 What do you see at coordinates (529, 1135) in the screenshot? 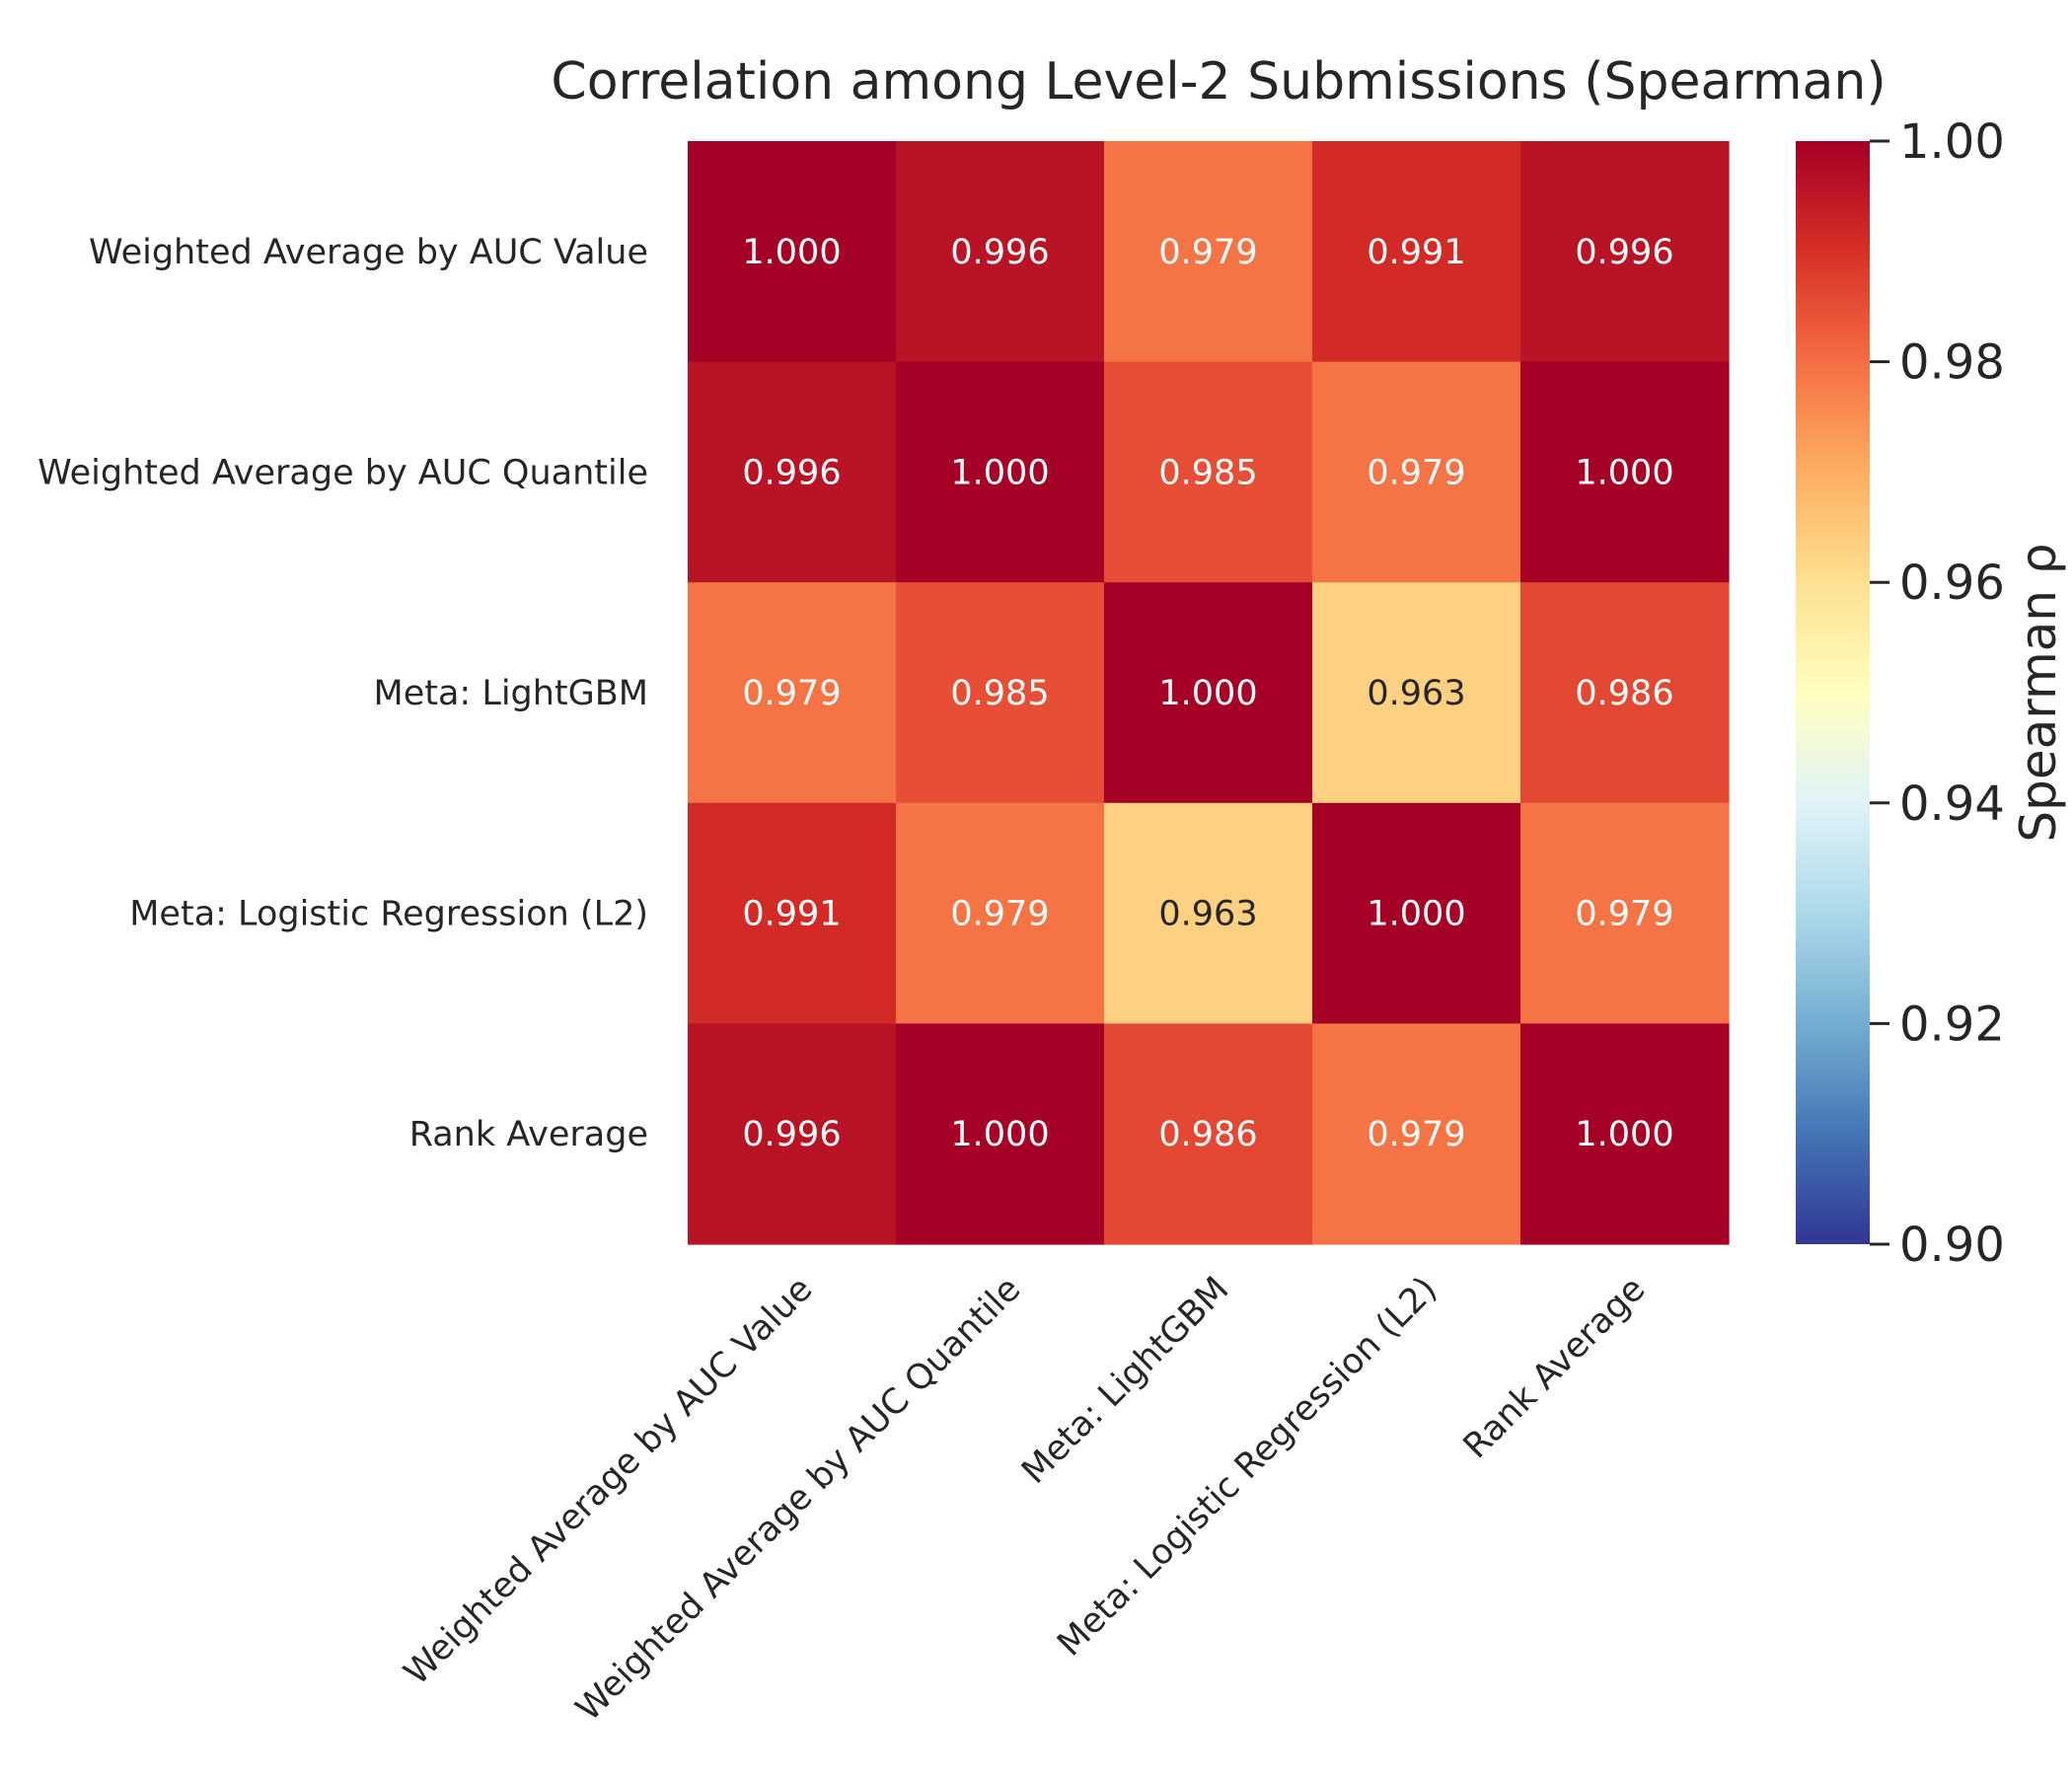
I see `row-tick-label: Rank Average` at bounding box center [529, 1135].